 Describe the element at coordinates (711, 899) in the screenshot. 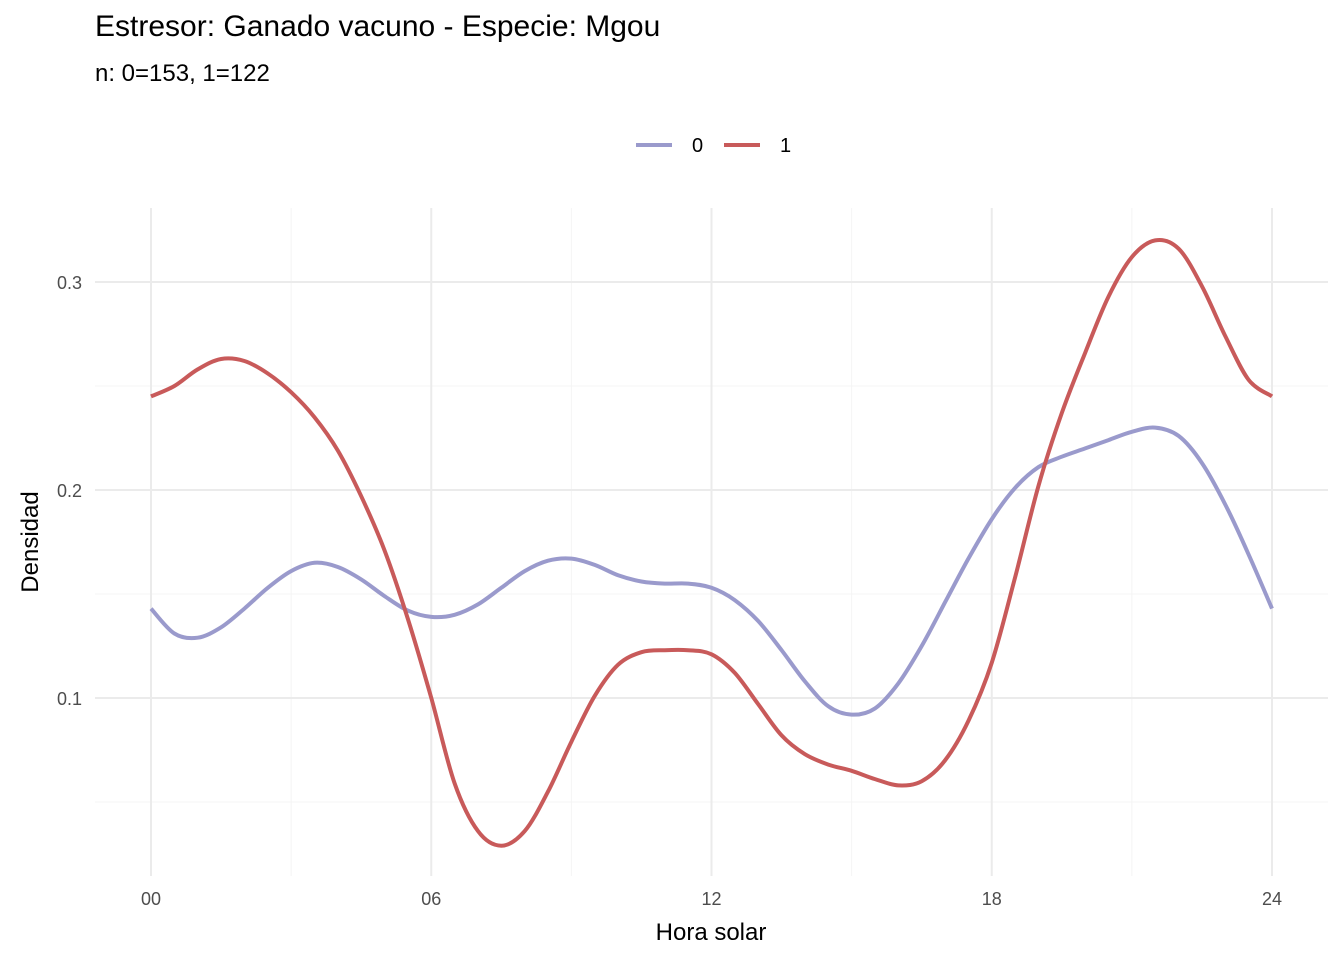

I see `x-tick-label: 12` at that location.